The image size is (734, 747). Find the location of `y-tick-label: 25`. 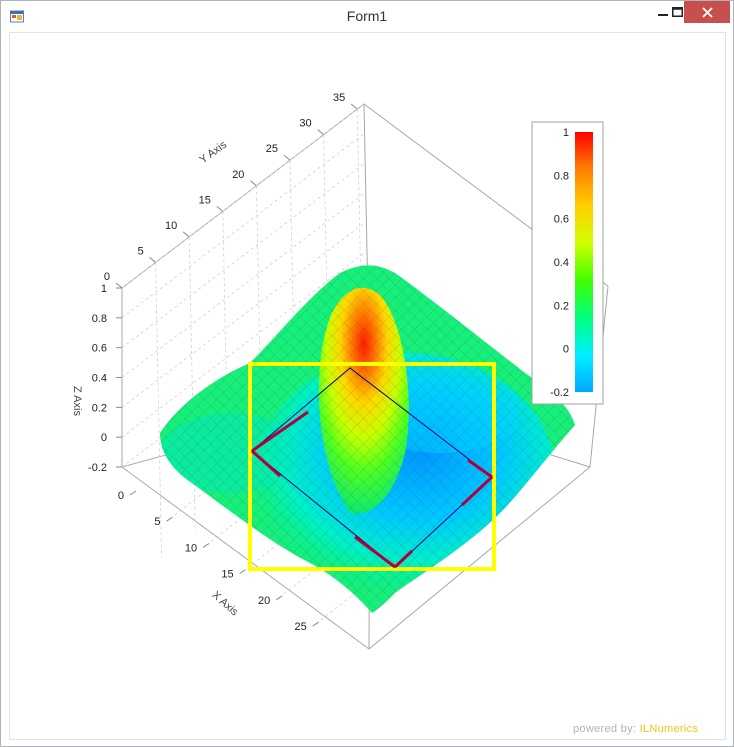

y-tick-label: 25 is located at coordinates (272, 149).